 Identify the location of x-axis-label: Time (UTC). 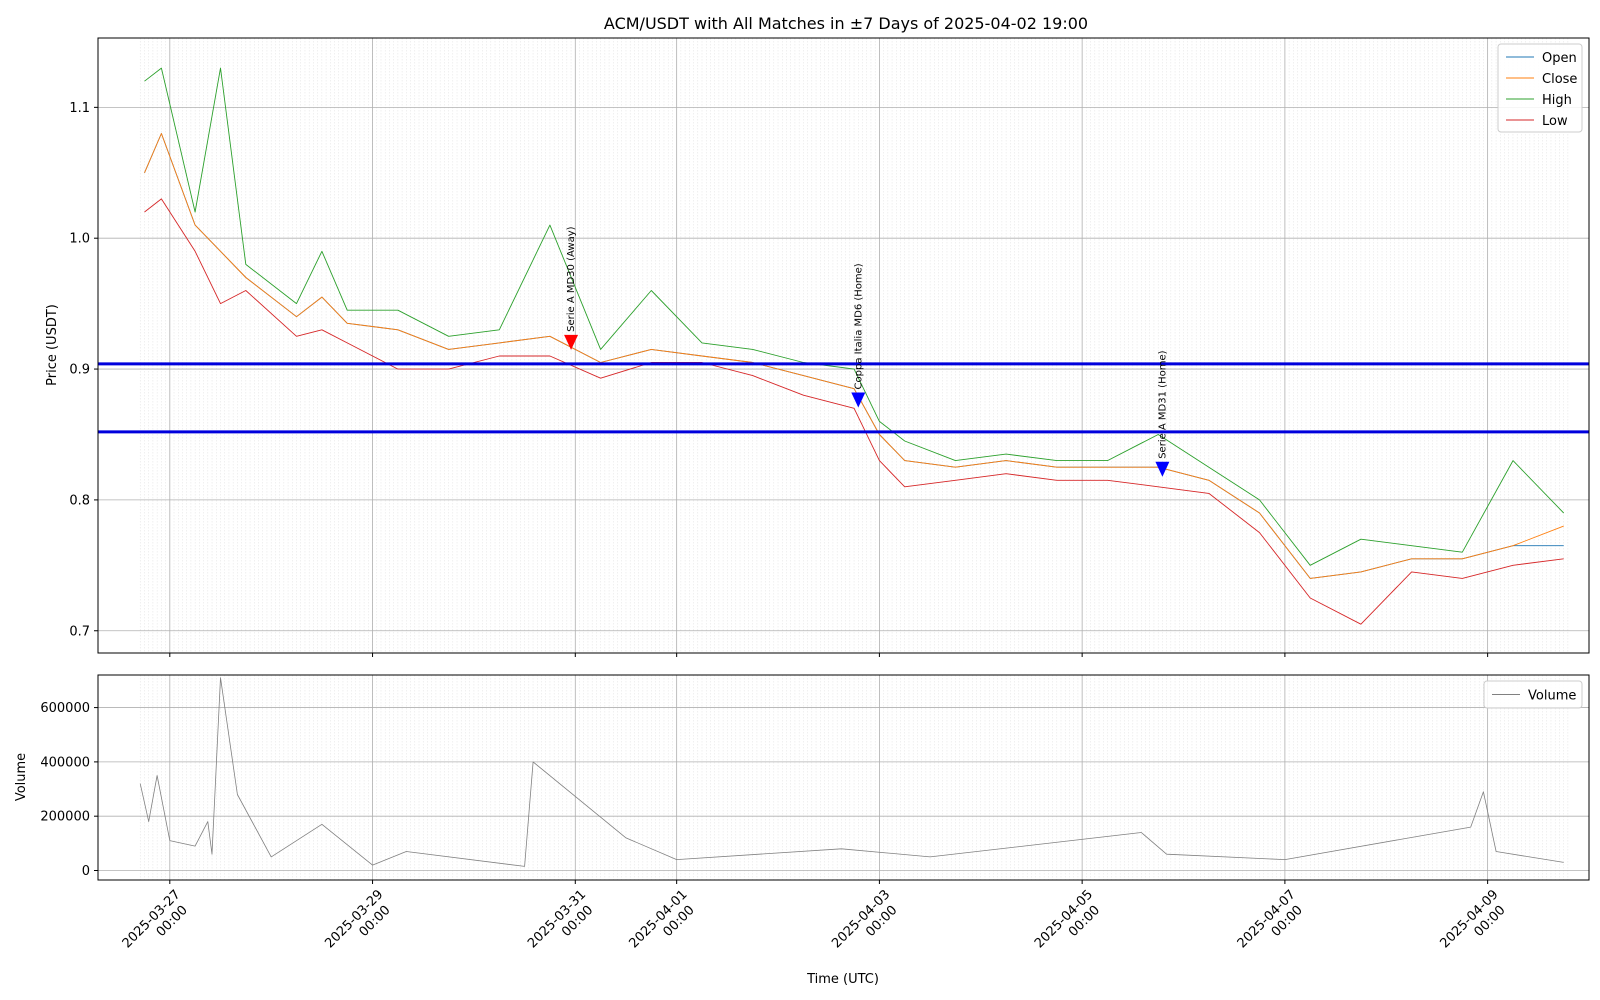
(842, 979).